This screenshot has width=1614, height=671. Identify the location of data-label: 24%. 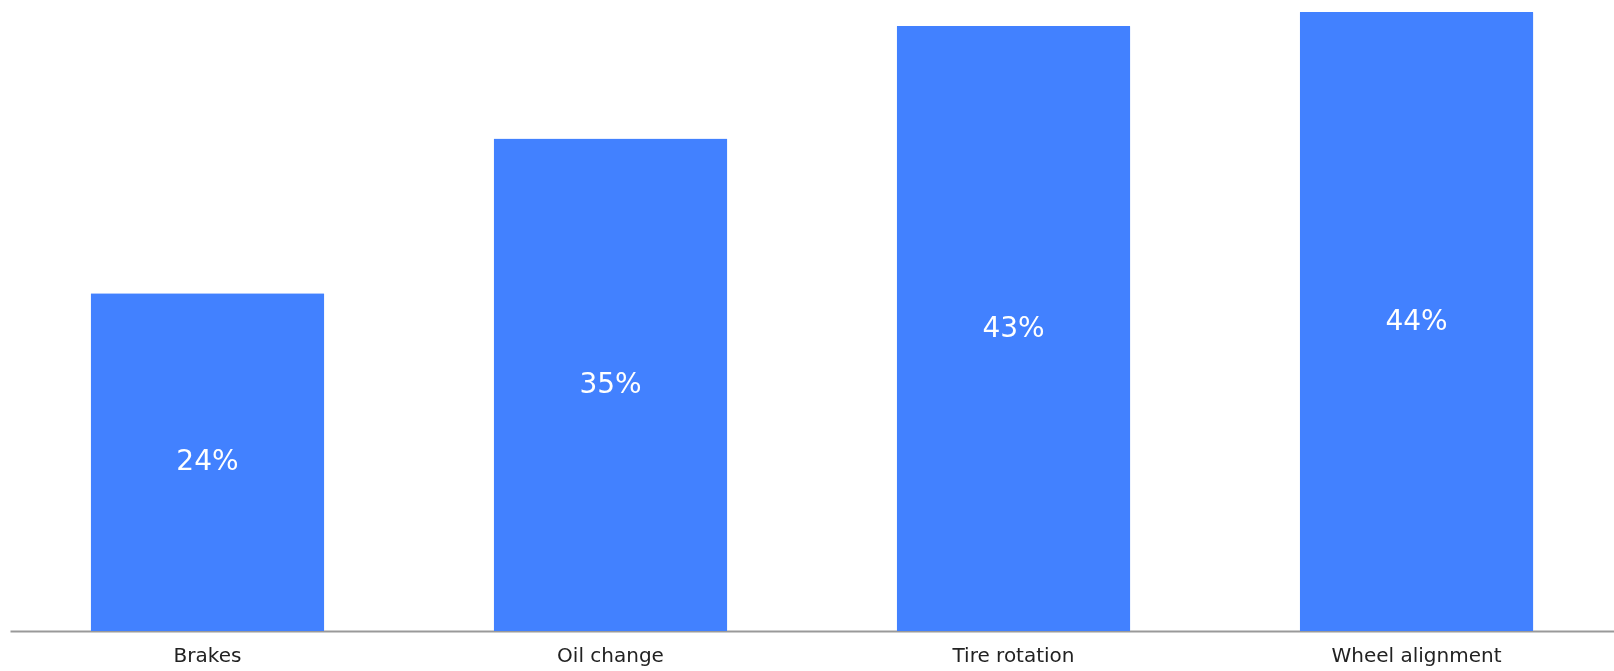
(207, 461).